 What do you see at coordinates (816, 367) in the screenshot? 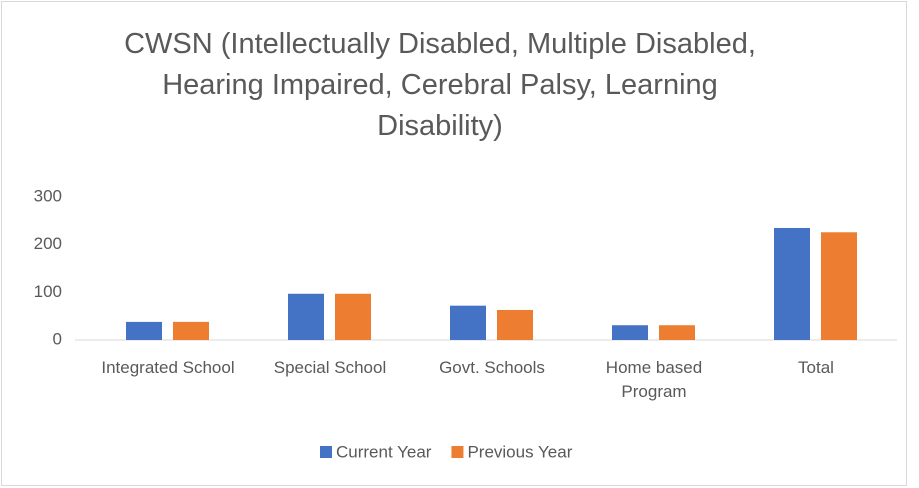
I see `x-tick-label: Total` at bounding box center [816, 367].